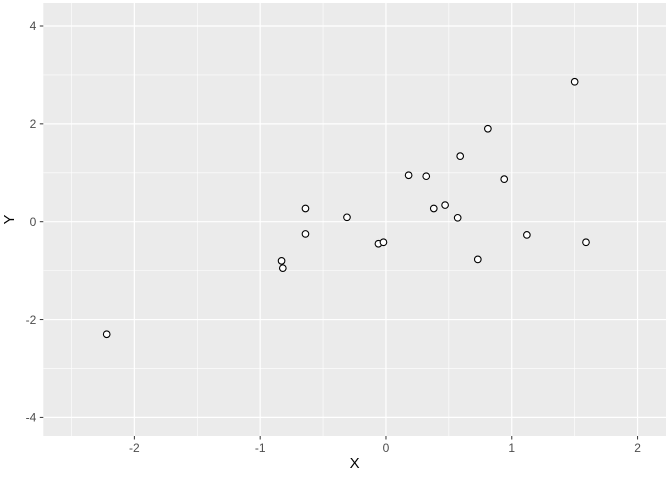 The height and width of the screenshot is (480, 672). Describe the element at coordinates (31, 320) in the screenshot. I see `y-tick-label: -2` at that location.